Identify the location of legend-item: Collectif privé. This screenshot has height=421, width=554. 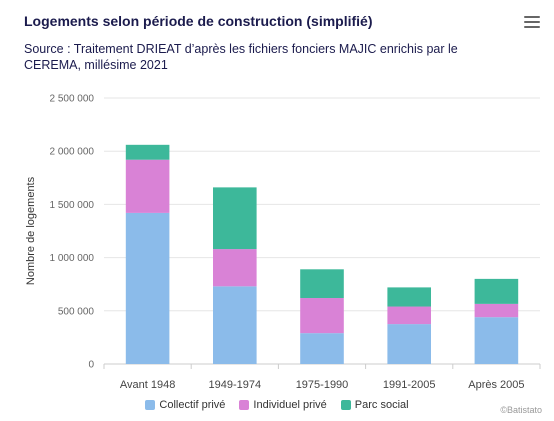
(185, 405).